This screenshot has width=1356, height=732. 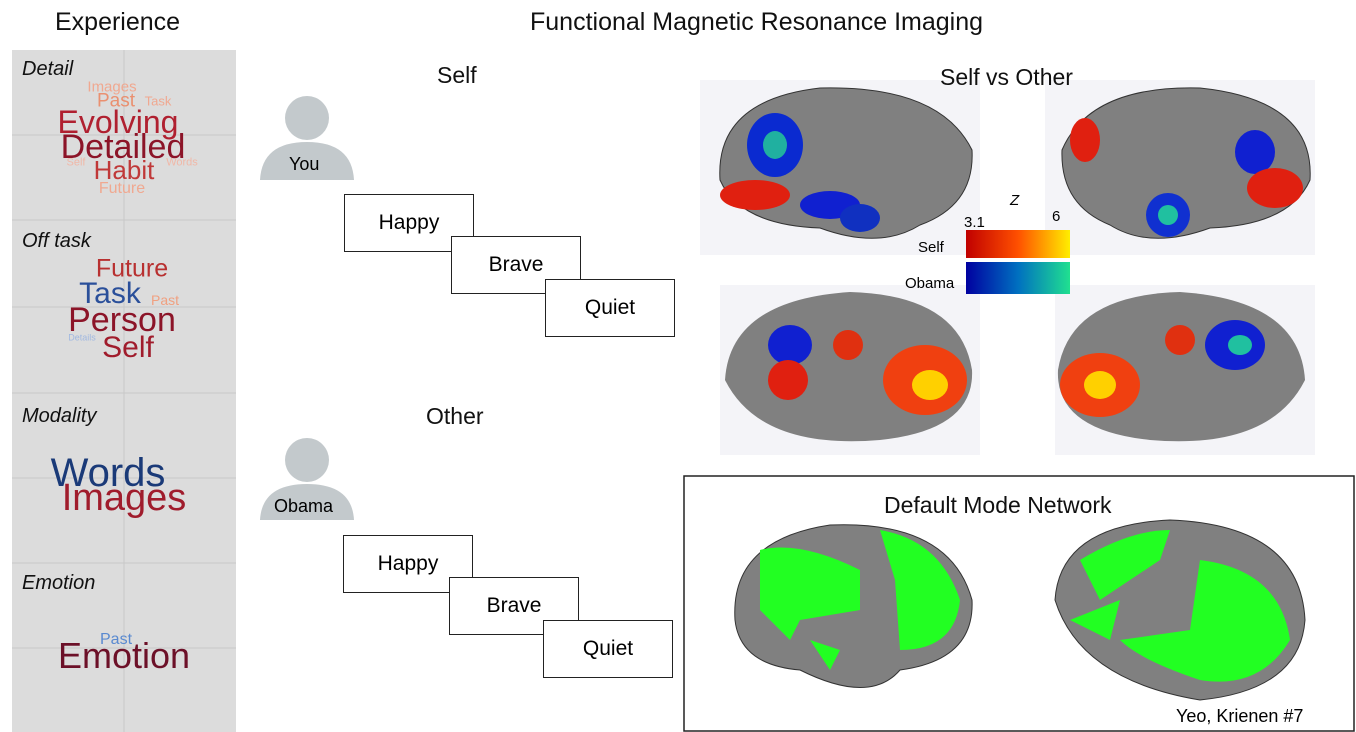 What do you see at coordinates (59, 416) in the screenshot?
I see `panel-label: Modality` at bounding box center [59, 416].